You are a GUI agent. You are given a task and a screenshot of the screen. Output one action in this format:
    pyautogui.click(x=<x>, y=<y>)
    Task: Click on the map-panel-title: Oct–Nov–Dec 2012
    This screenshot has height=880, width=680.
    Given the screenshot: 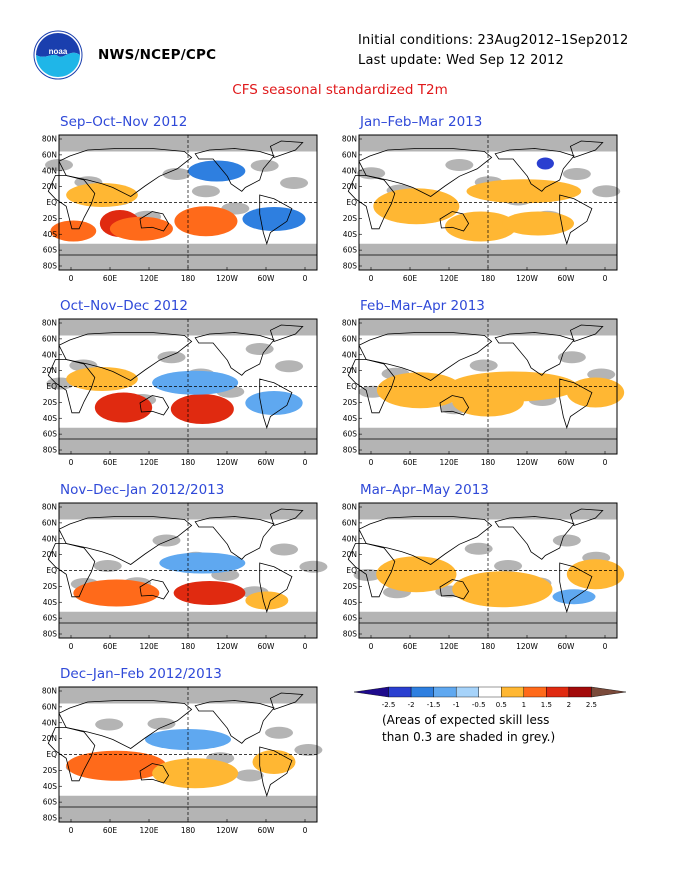 What is the action you would take?
    pyautogui.click(x=124, y=306)
    